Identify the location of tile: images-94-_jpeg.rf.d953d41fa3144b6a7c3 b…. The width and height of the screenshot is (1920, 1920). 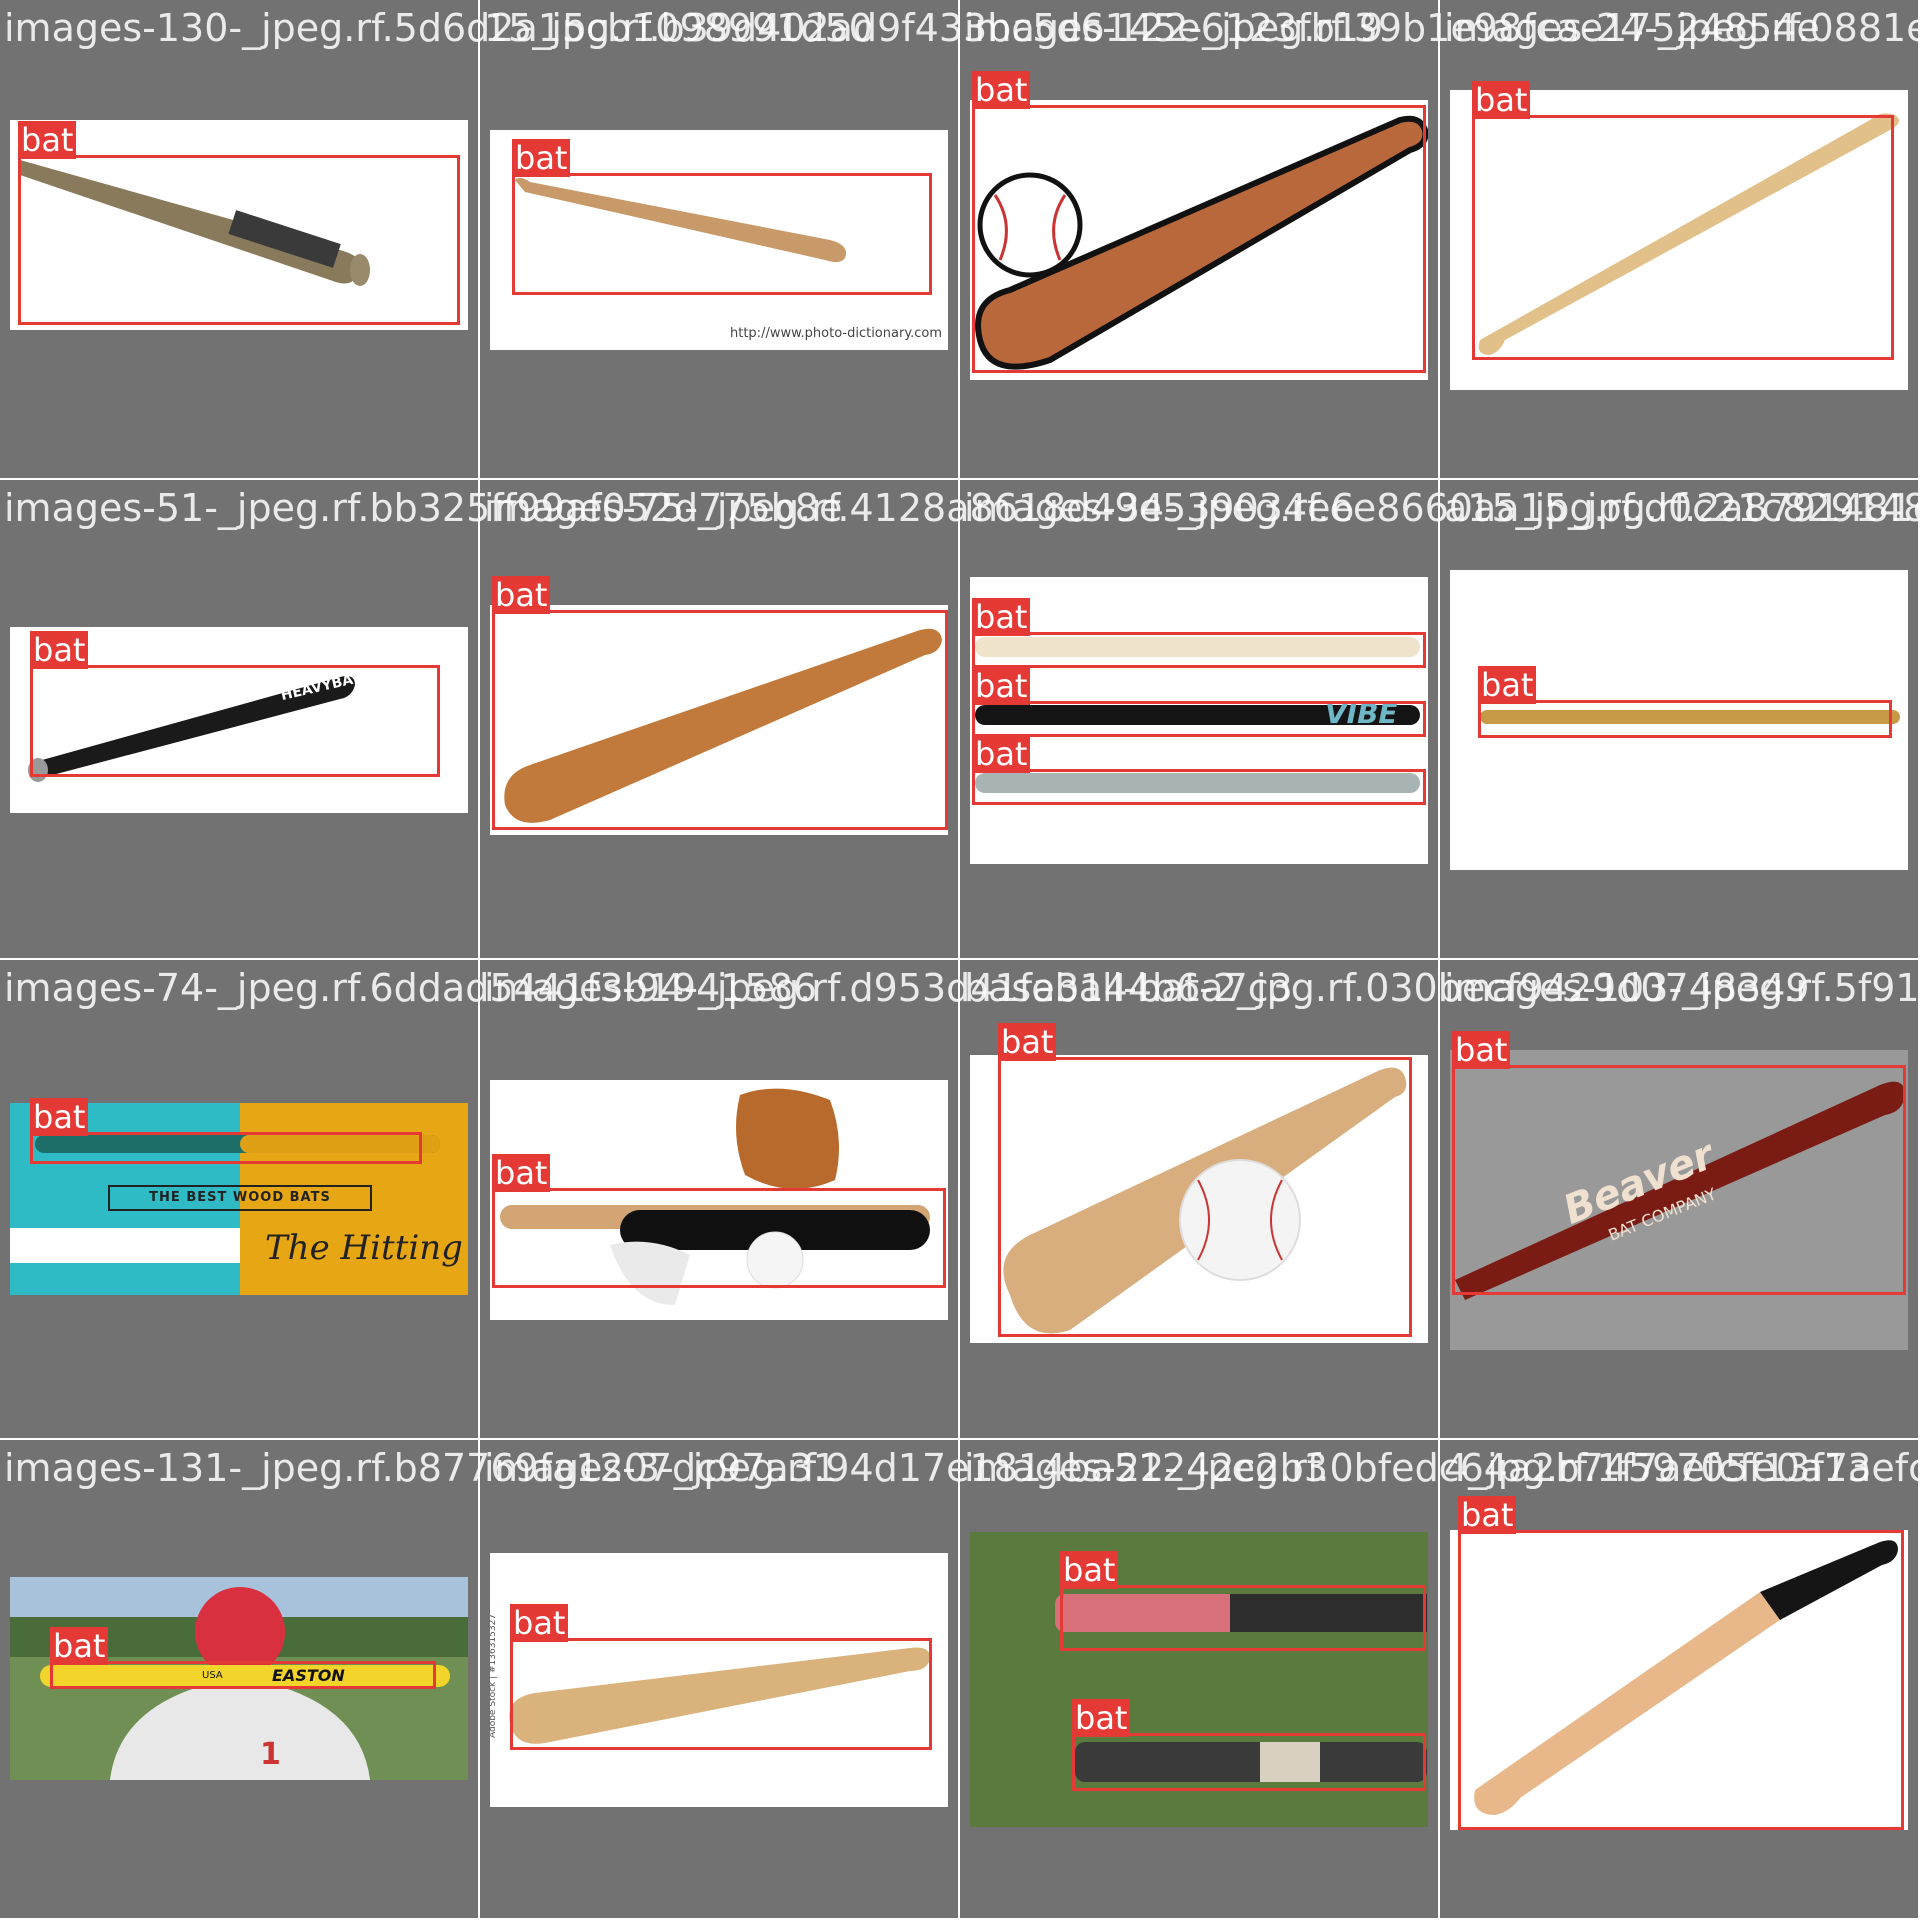
(886, 1199).